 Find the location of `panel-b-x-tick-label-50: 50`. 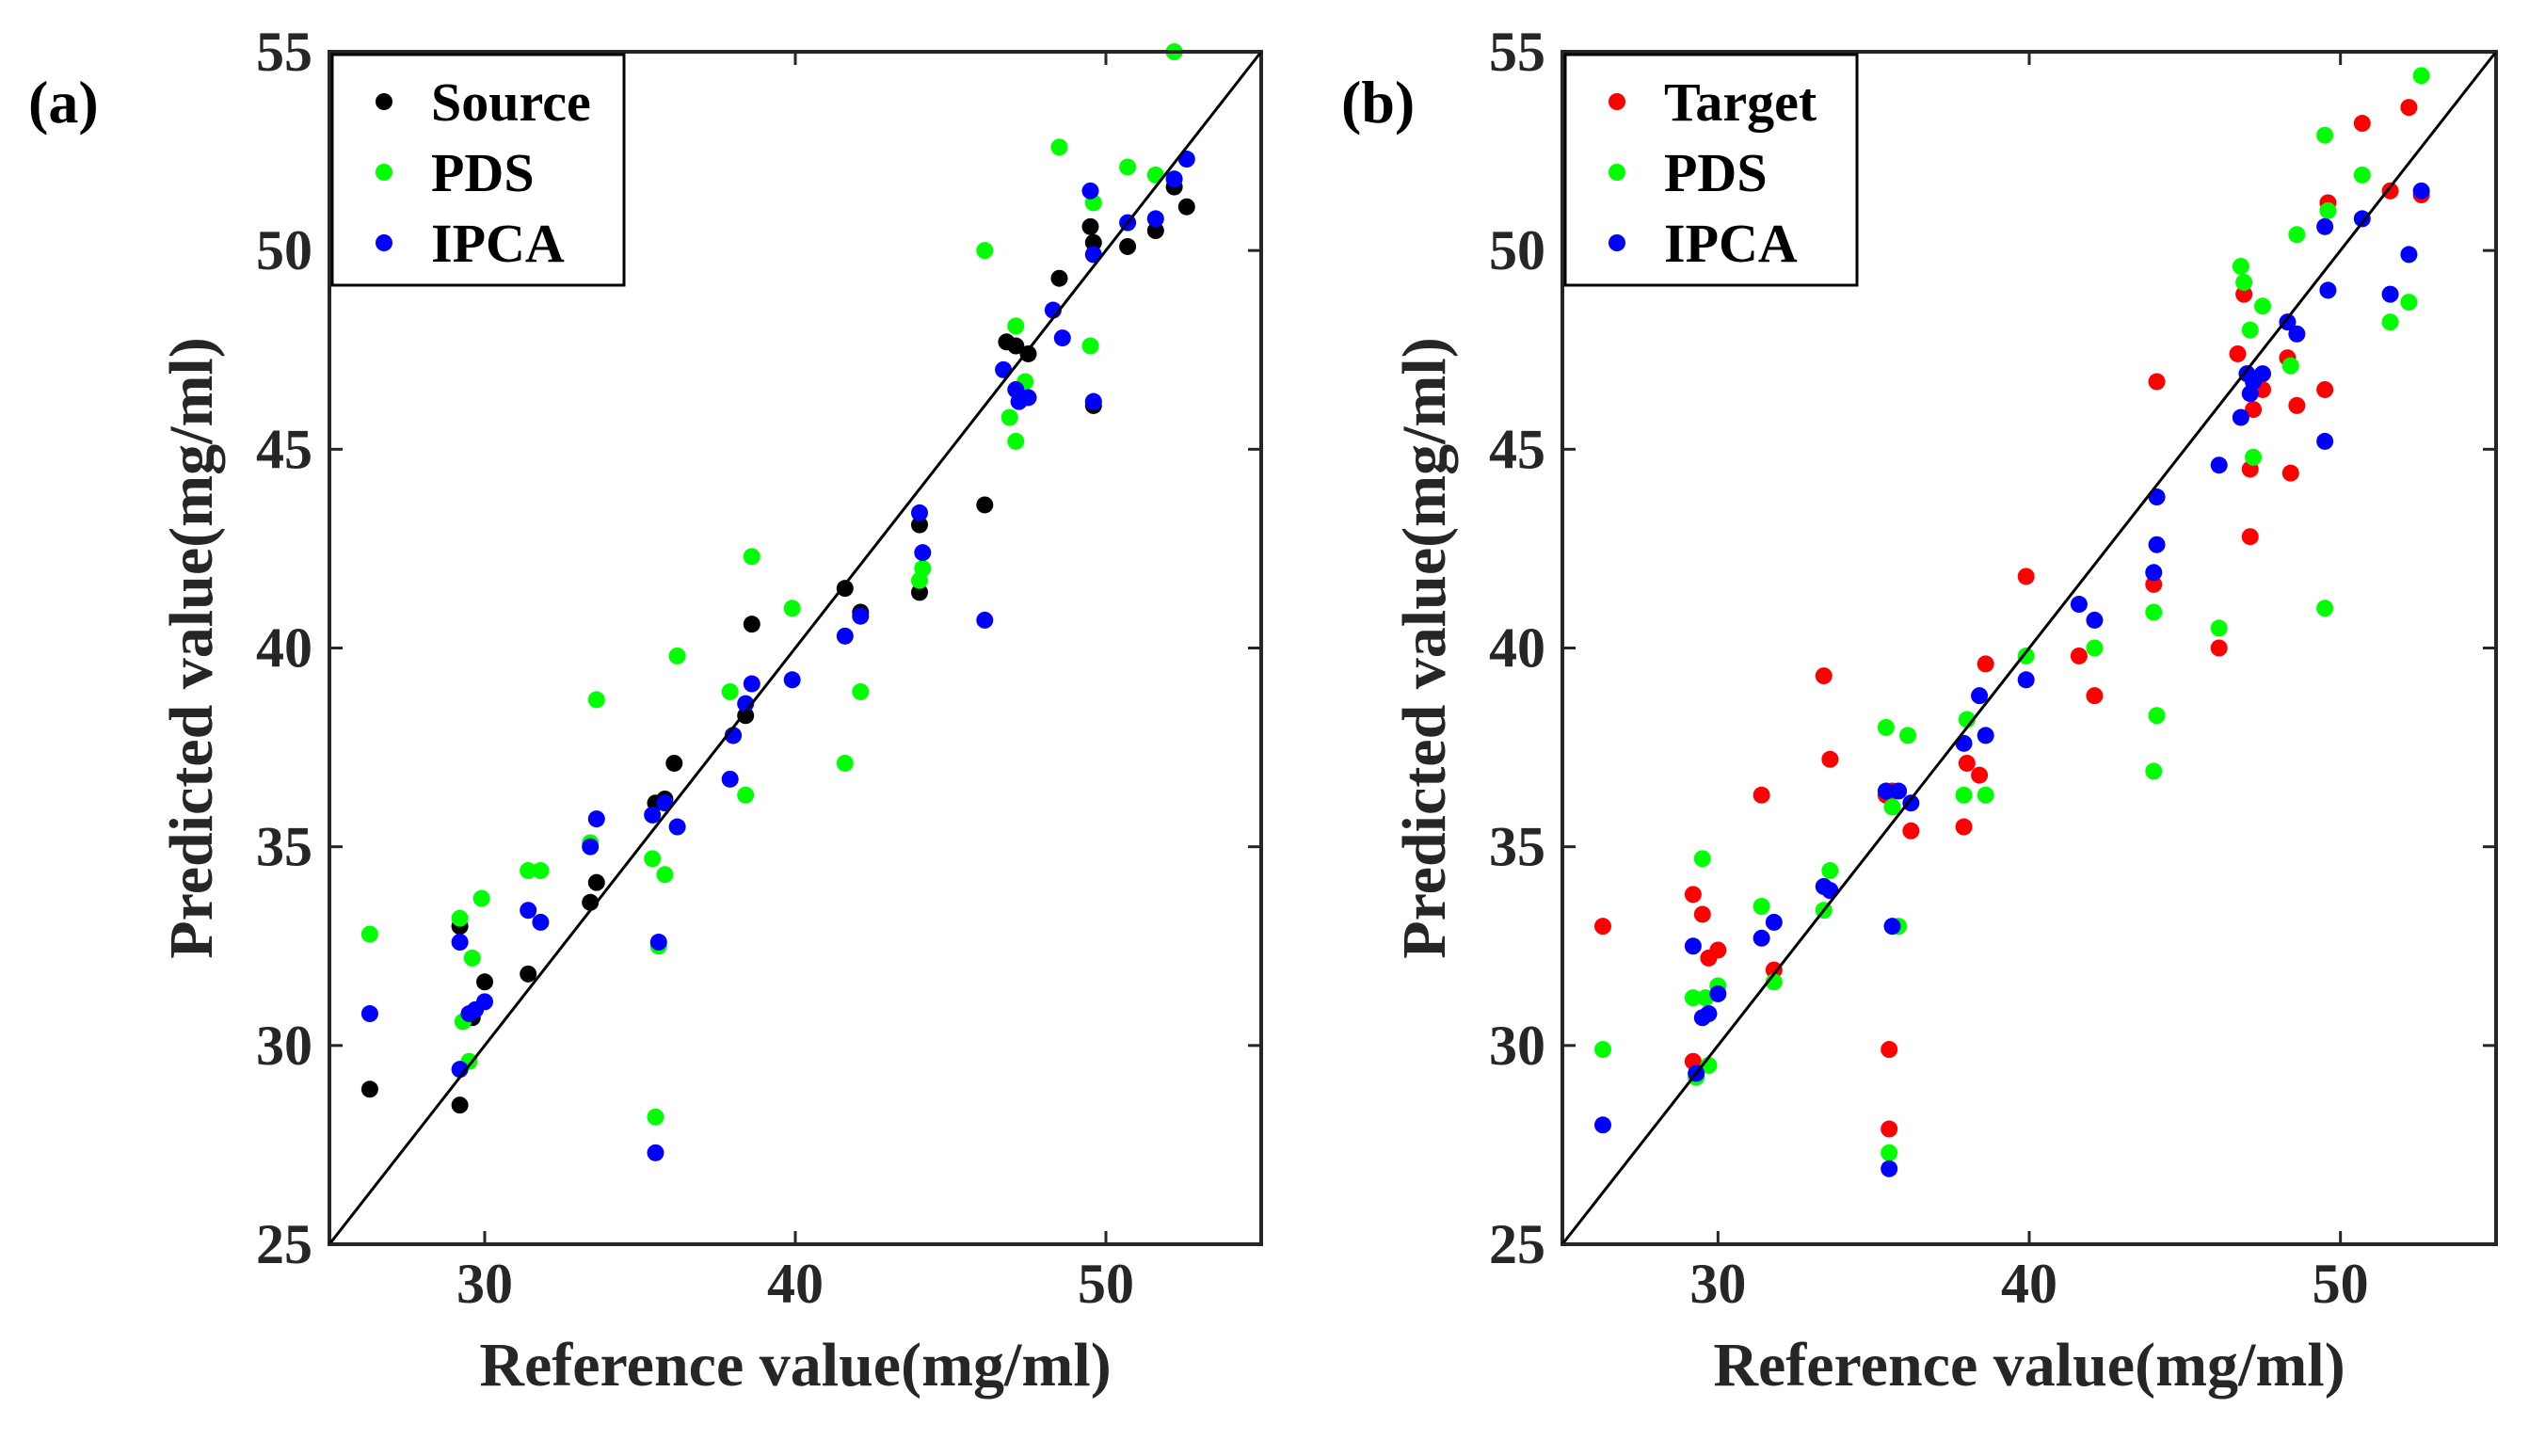

panel-b-x-tick-label-50: 50 is located at coordinates (2341, 1284).